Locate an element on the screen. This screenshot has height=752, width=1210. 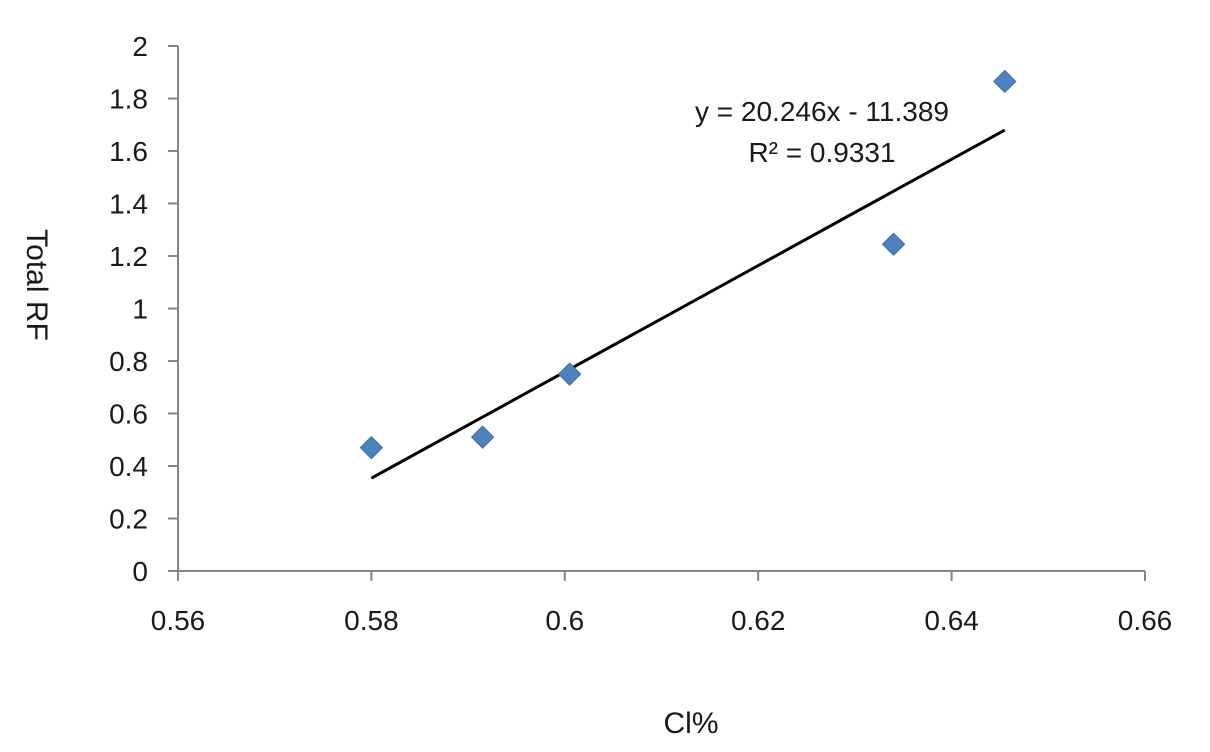
x-axis-title: Cl% is located at coordinates (690, 723).